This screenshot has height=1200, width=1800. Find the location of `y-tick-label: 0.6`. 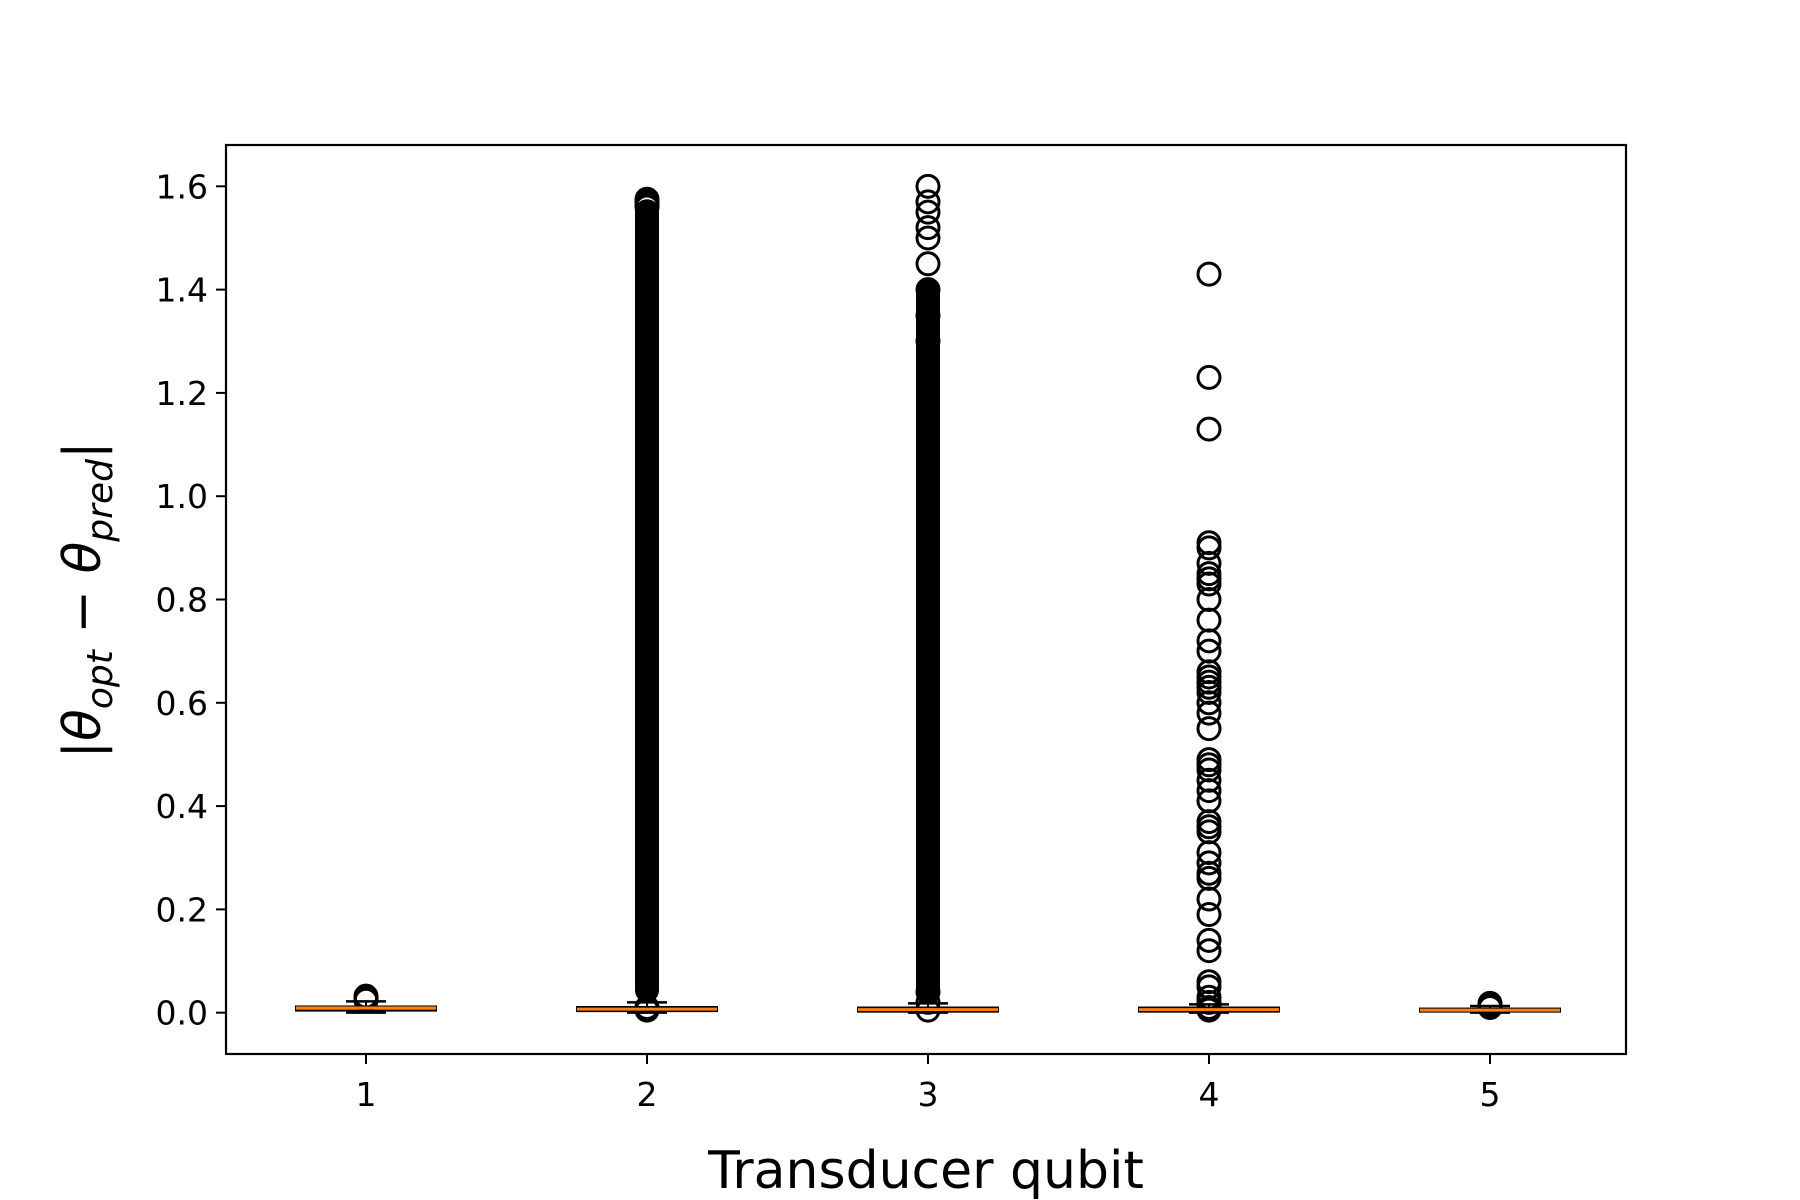

y-tick-label: 0.6 is located at coordinates (182, 703).